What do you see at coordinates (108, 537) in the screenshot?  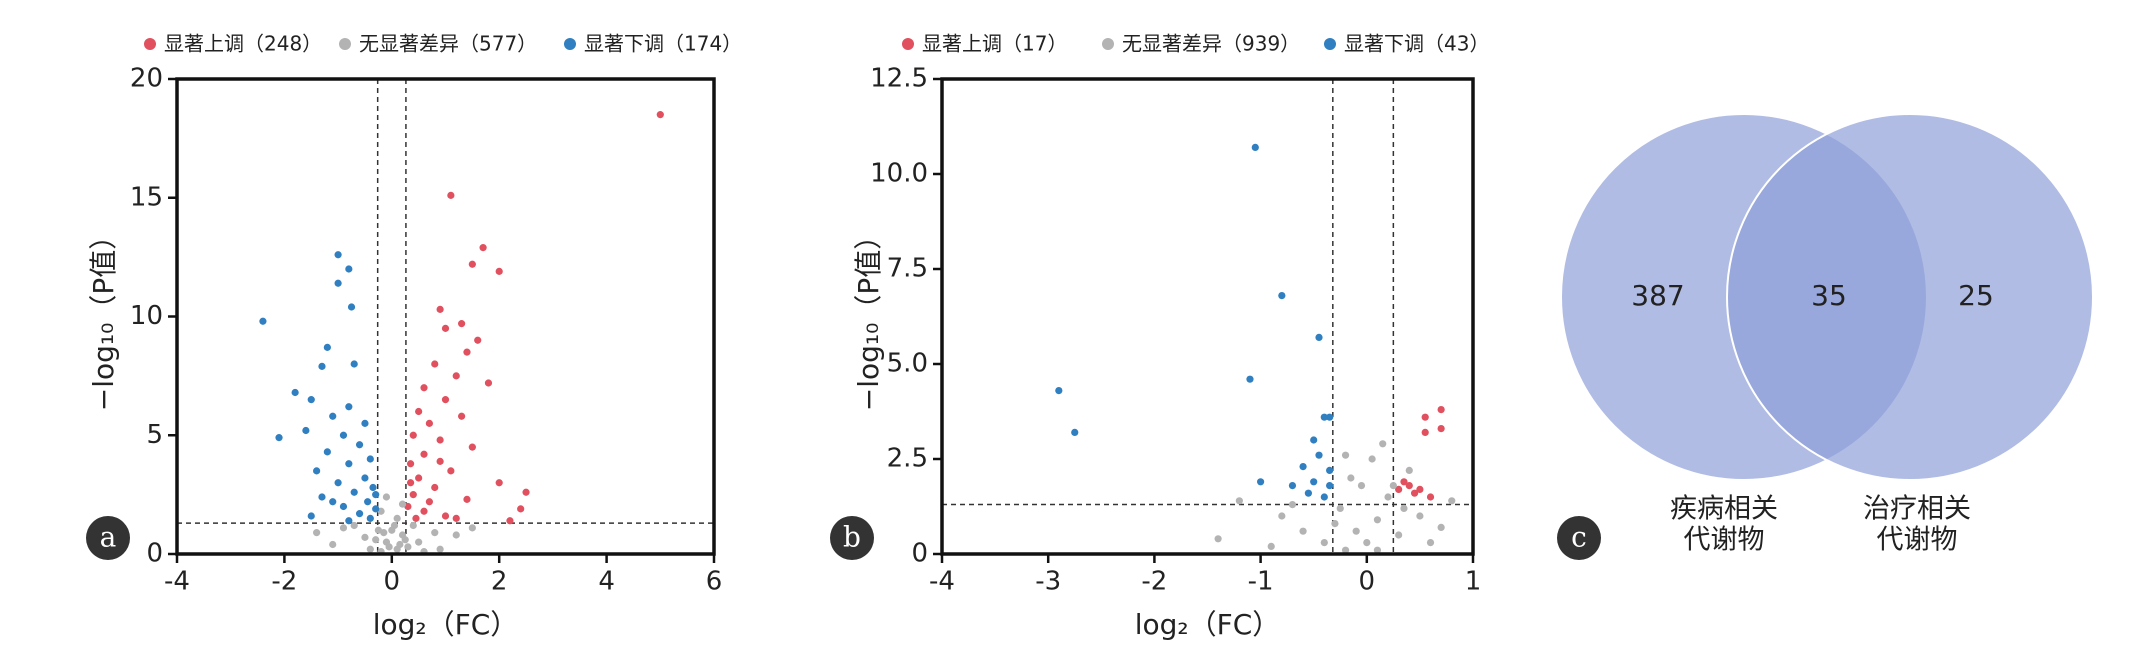 I see `panel-letter: a` at bounding box center [108, 537].